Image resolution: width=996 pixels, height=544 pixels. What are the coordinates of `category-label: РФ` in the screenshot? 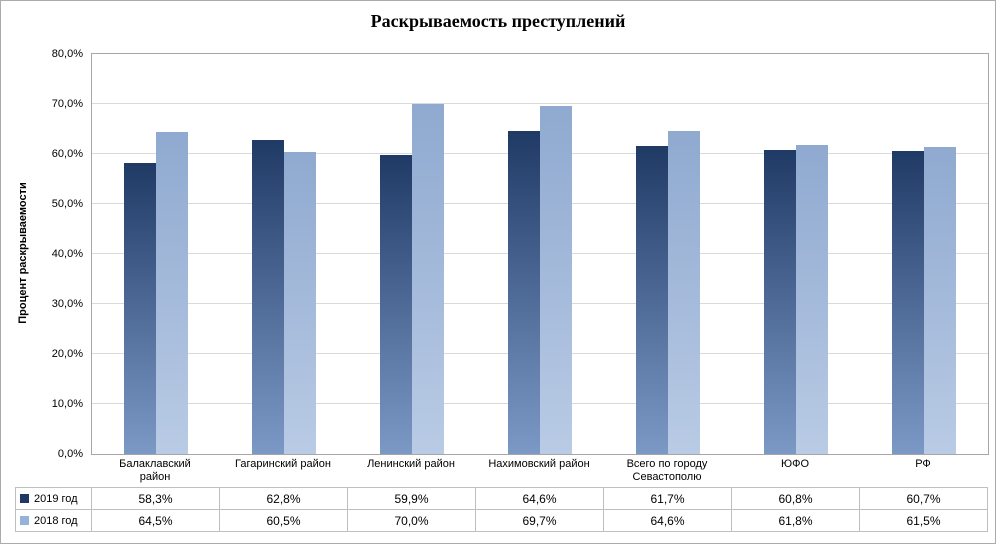 It's located at (923, 464).